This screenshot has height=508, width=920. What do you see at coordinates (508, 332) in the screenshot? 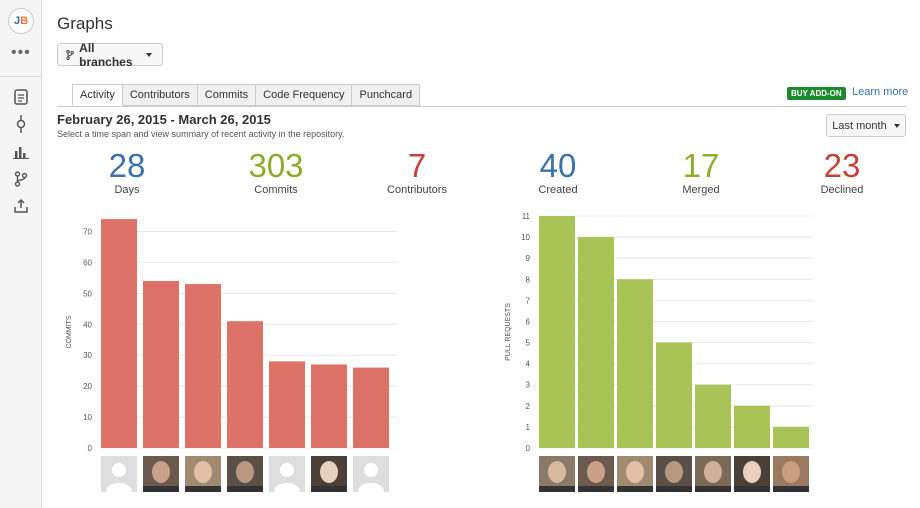
I see `y-axis-label: PULL REQUESTS` at bounding box center [508, 332].